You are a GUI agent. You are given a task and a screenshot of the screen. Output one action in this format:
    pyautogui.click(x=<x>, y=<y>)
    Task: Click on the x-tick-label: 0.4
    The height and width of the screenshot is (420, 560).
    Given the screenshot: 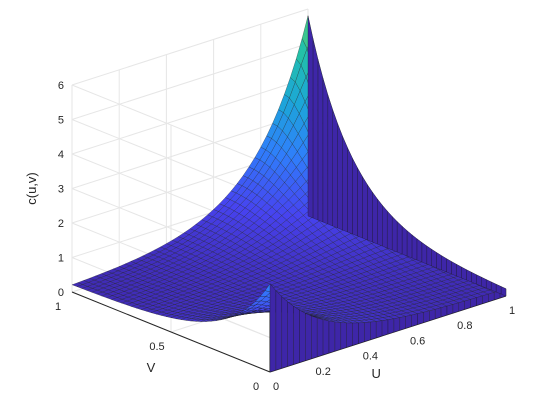 What is the action you would take?
    pyautogui.click(x=370, y=357)
    